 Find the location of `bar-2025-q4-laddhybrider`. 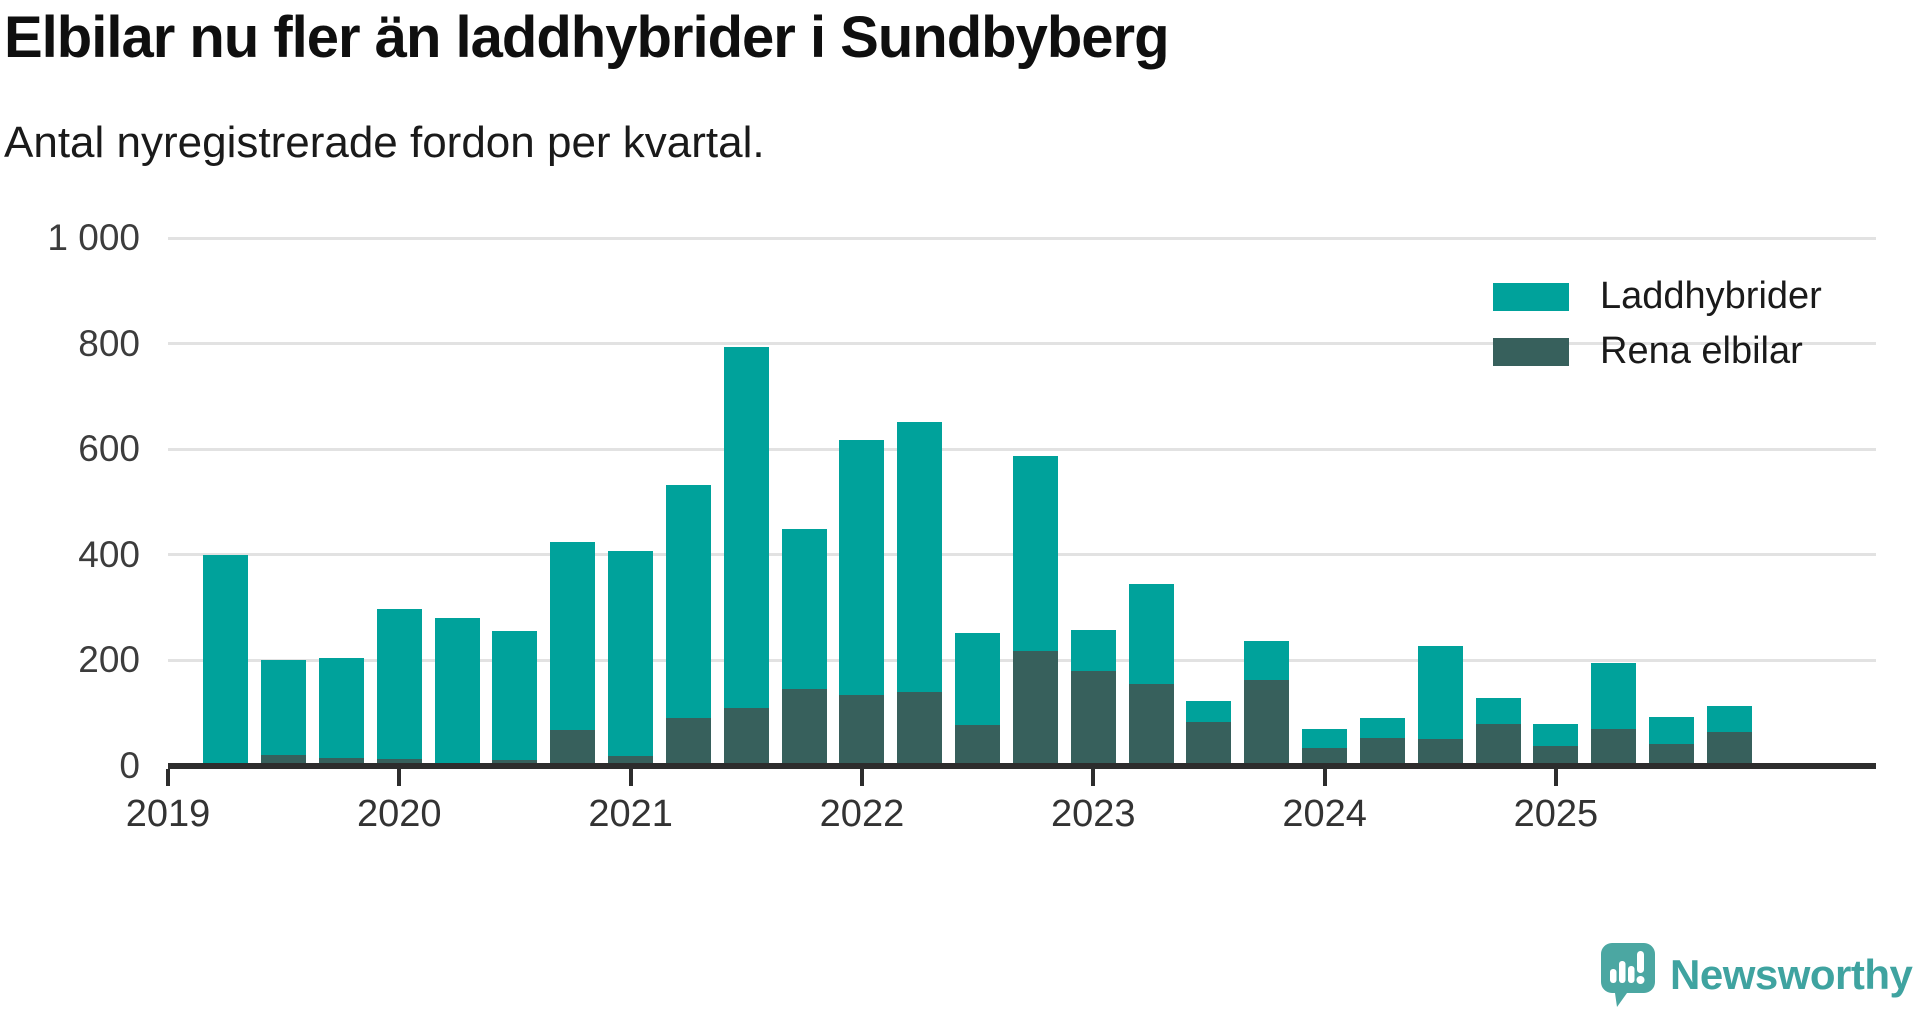

bar-2025-q4-laddhybrider is located at coordinates (1729, 719).